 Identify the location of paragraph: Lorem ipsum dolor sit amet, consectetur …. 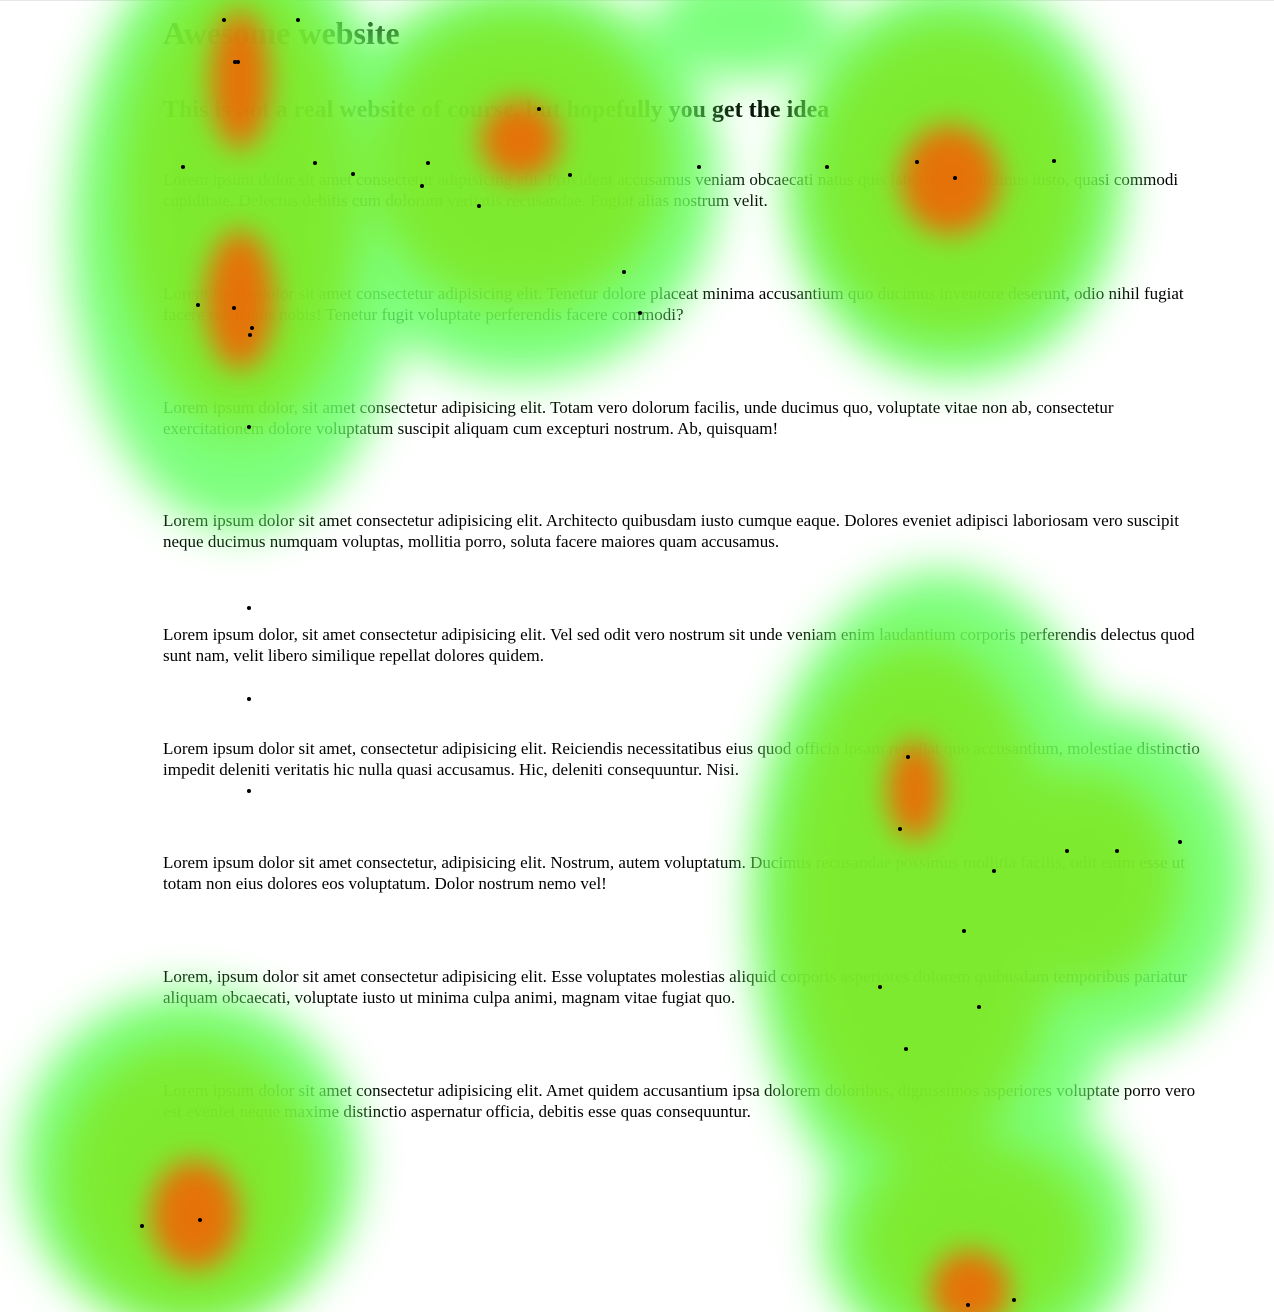
(681, 759).